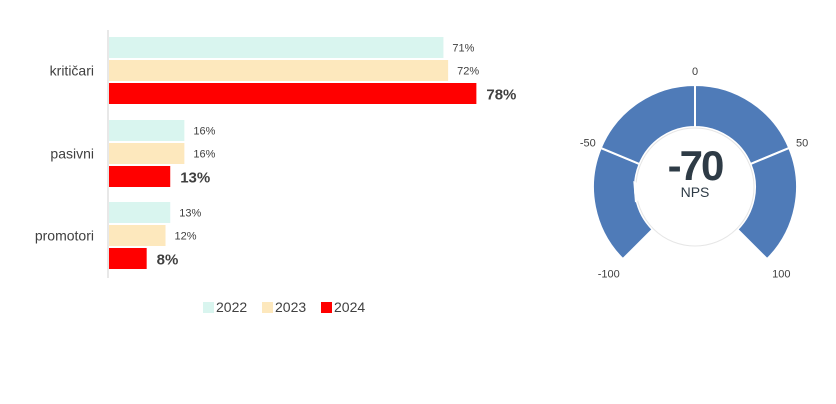 The image size is (836, 404). What do you see at coordinates (231, 307) in the screenshot?
I see `legend-label-2022: 2022` at bounding box center [231, 307].